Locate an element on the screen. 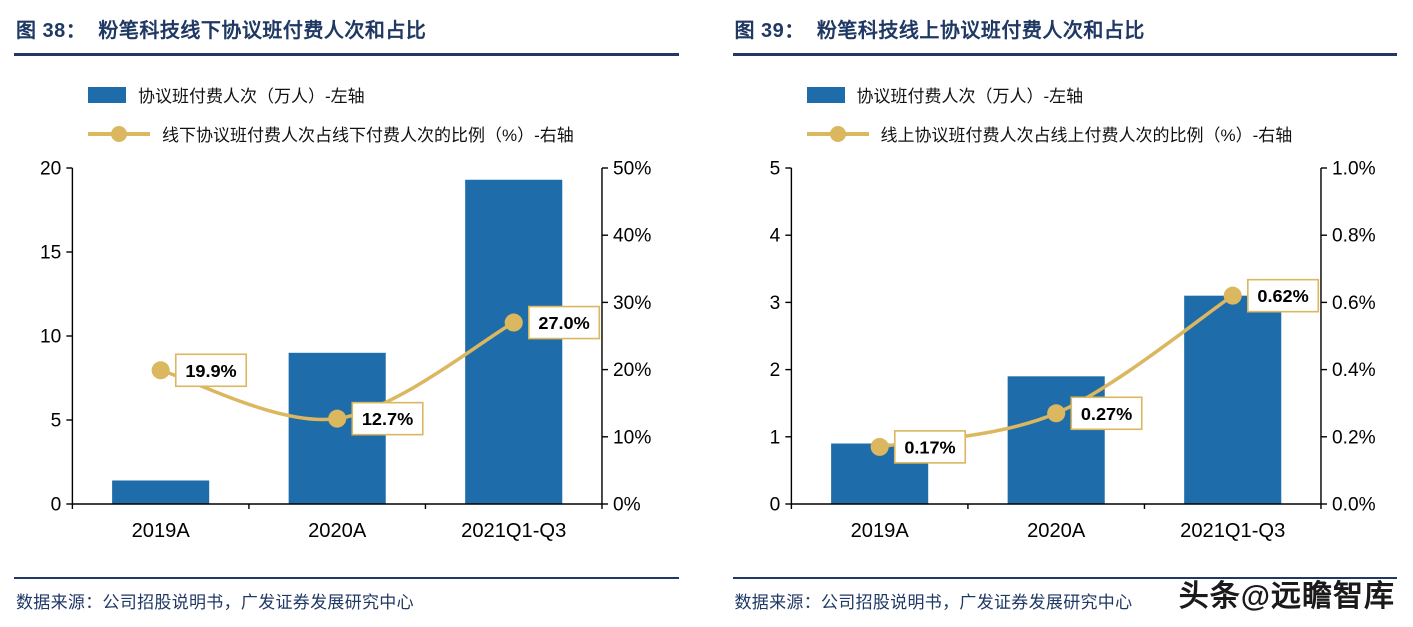  axis-tick-label: 0.4% is located at coordinates (1354, 370).